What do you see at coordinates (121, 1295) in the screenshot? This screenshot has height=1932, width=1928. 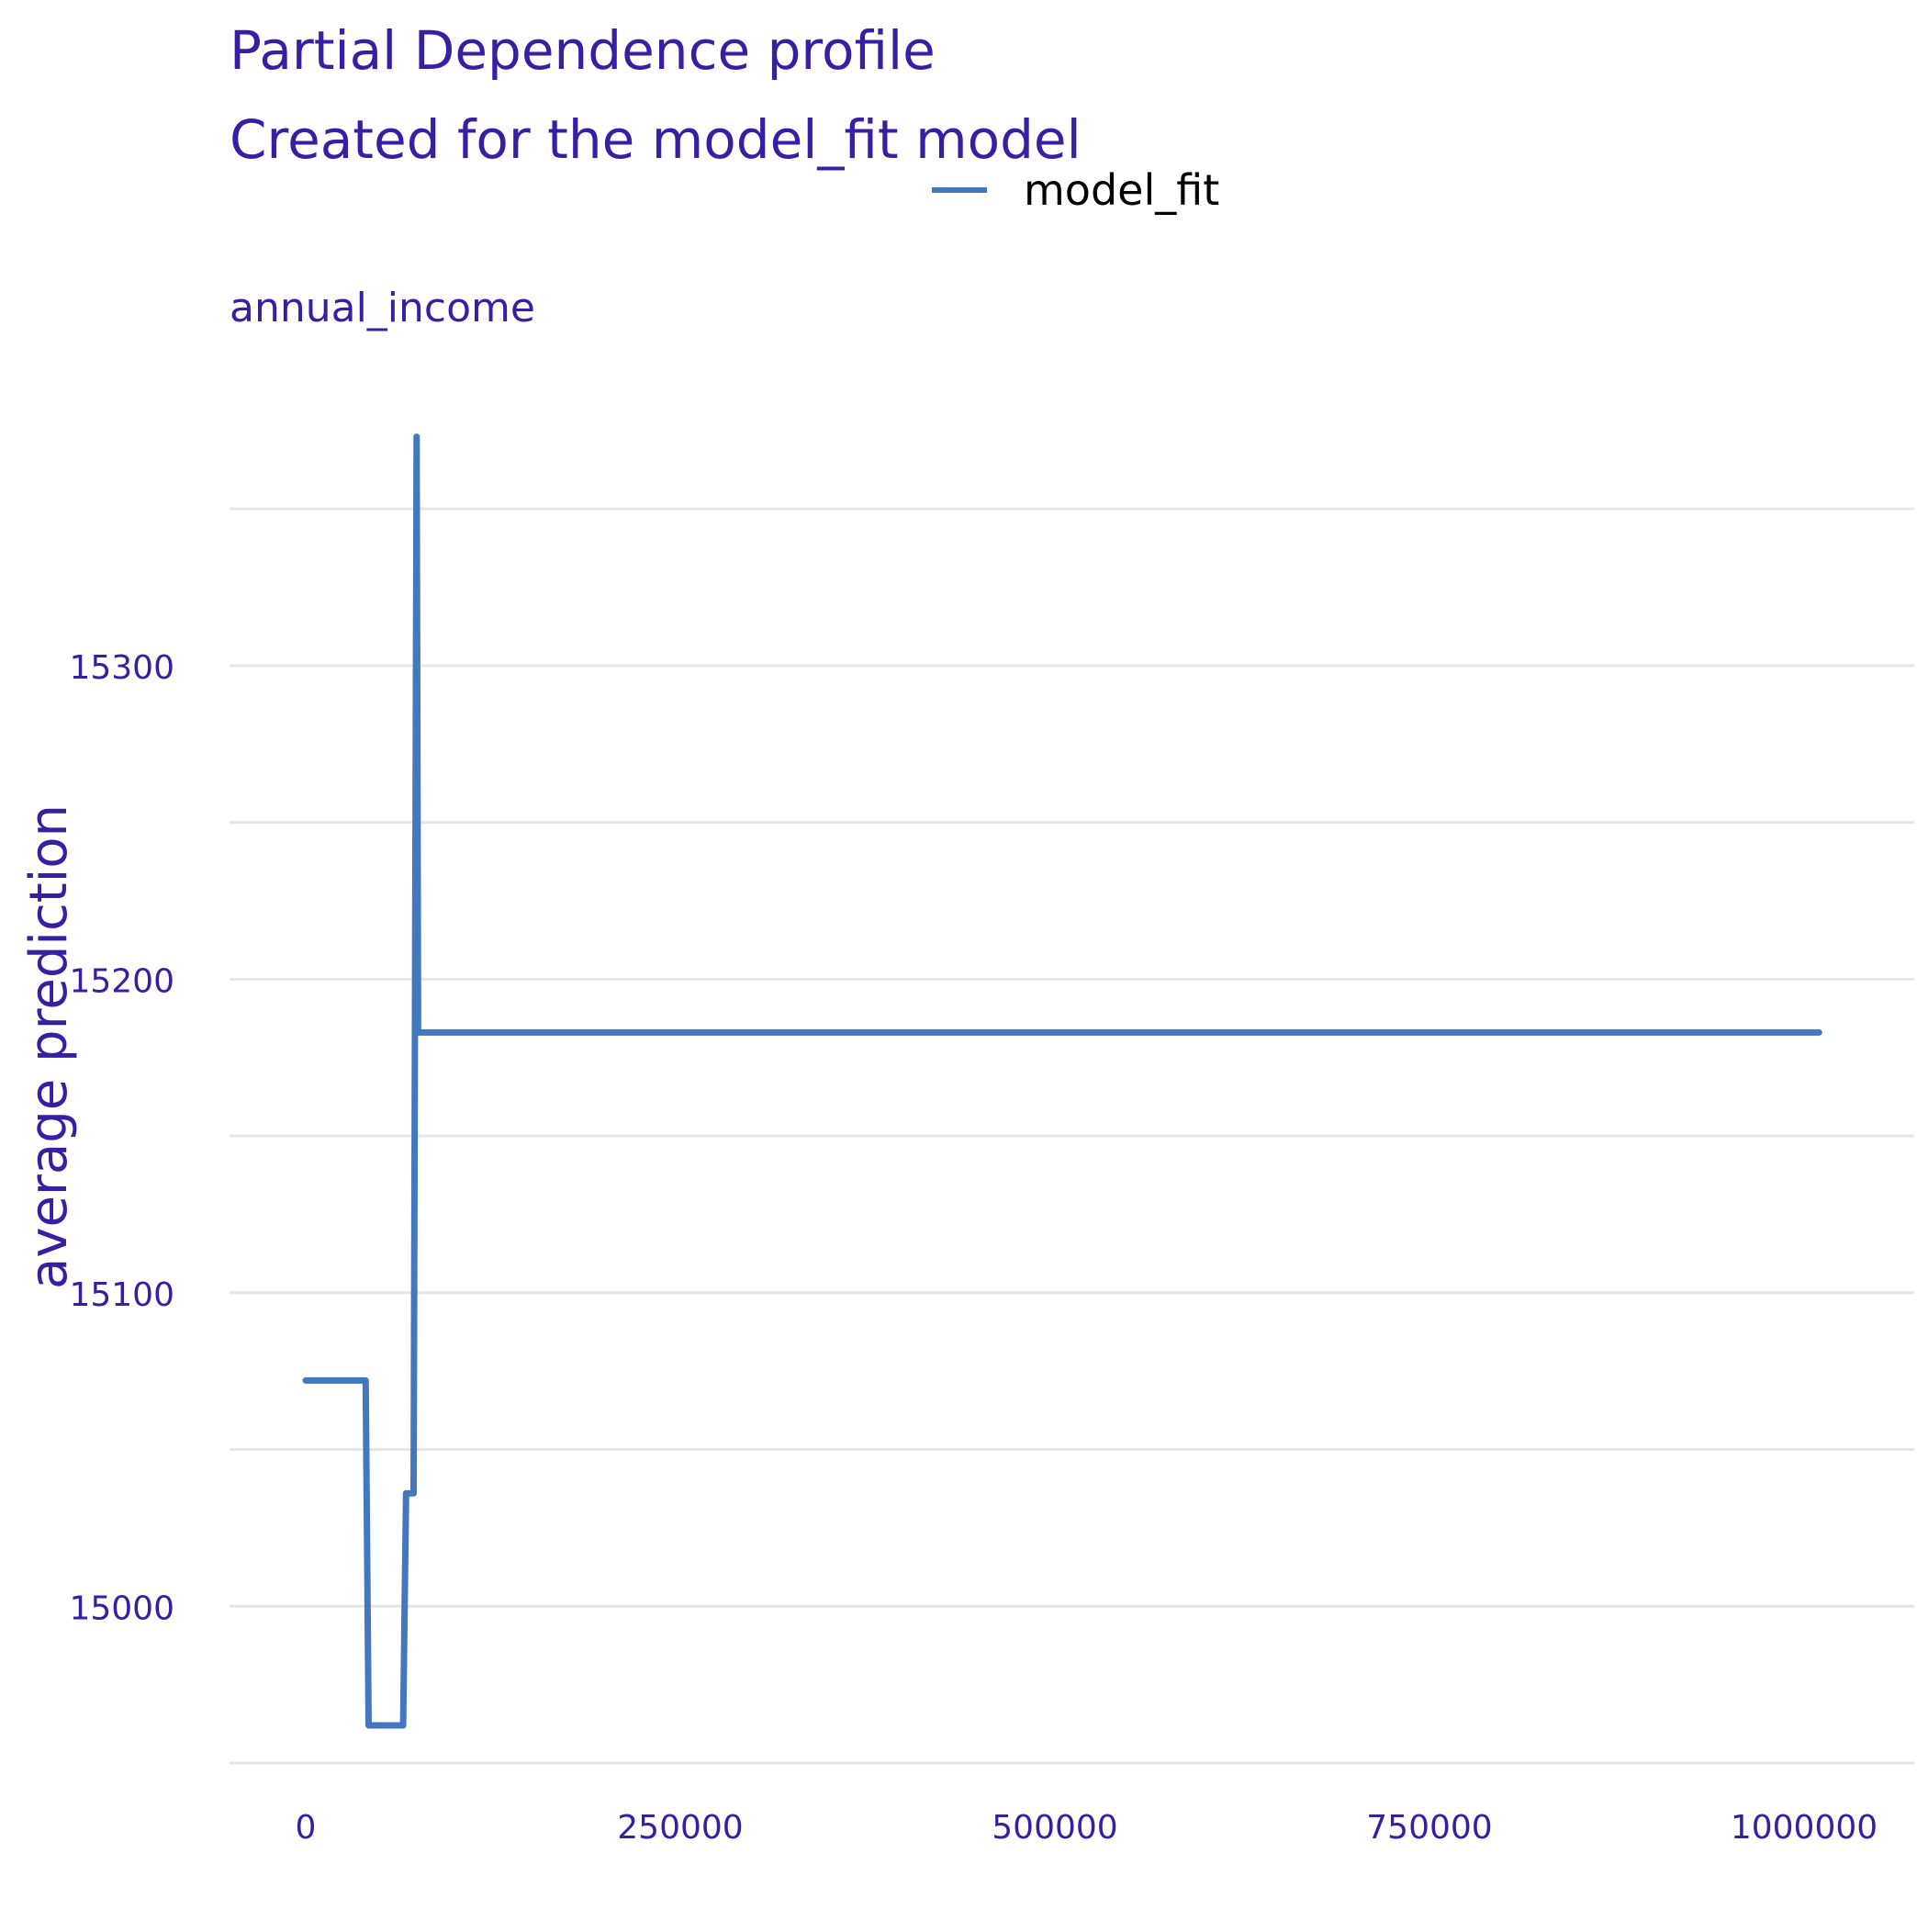 I see `y-tick-label: 15100` at bounding box center [121, 1295].